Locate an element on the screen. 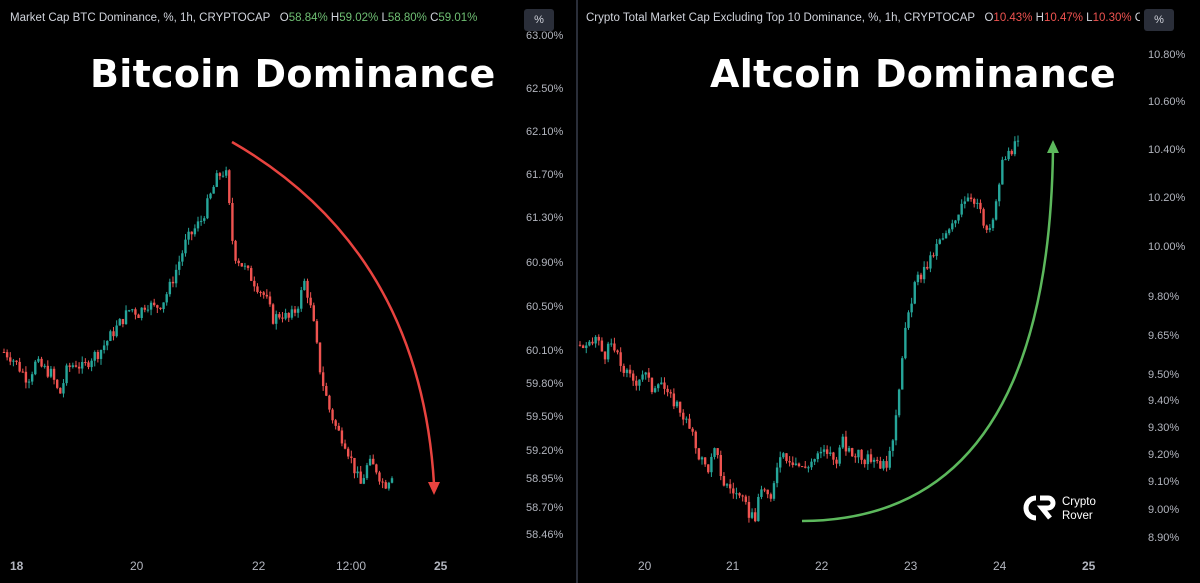 The width and height of the screenshot is (1200, 583). alt-y-tick: 9.10% is located at coordinates (1164, 482).